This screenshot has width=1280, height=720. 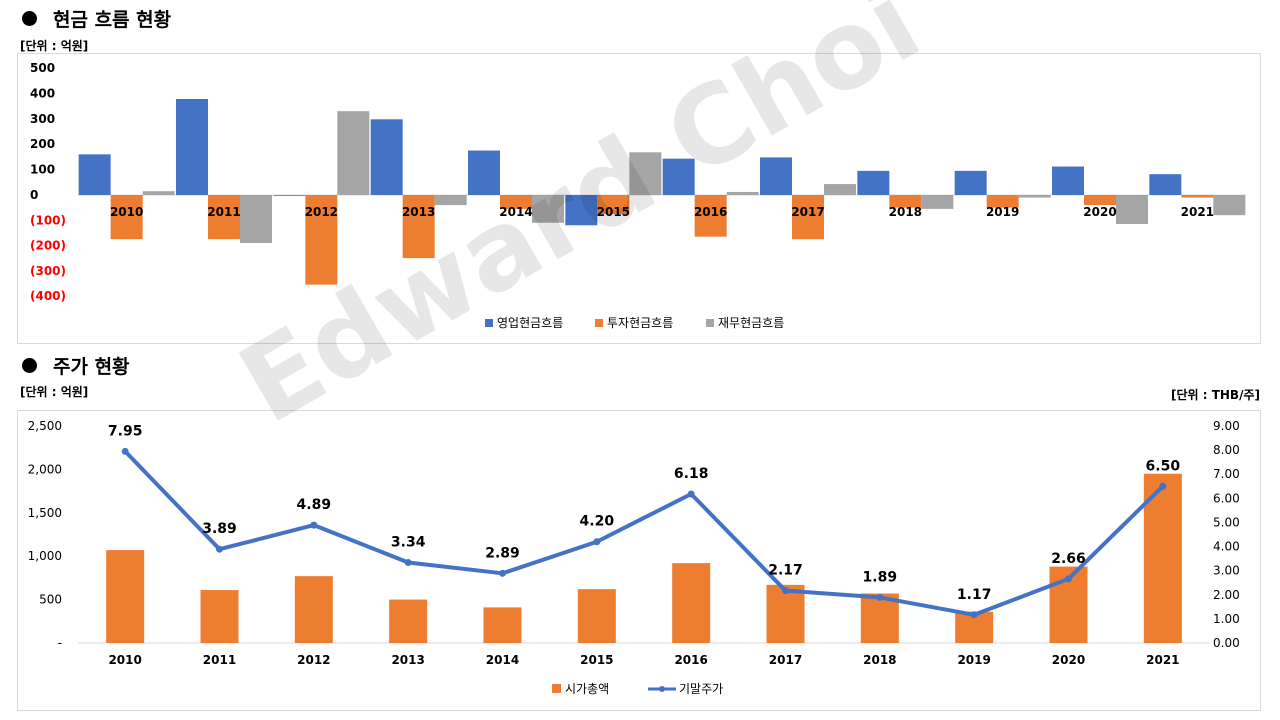 What do you see at coordinates (34, 195) in the screenshot?
I see `y-tick-label: 0` at bounding box center [34, 195].